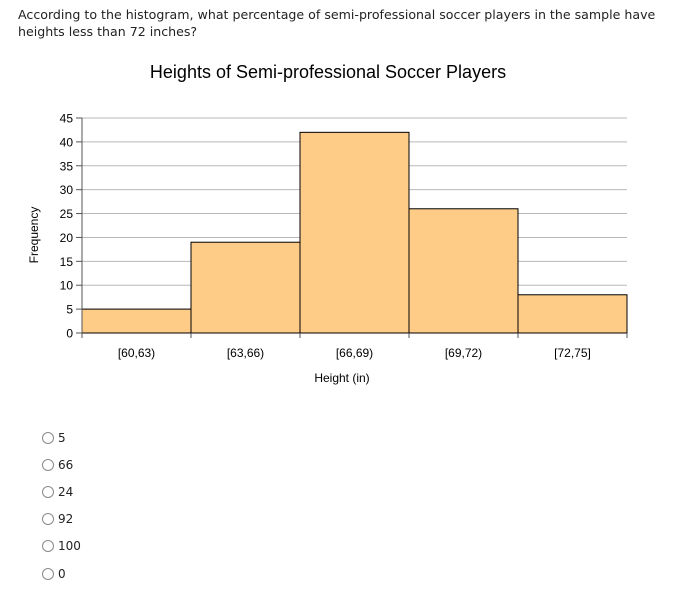 The height and width of the screenshot is (603, 687). What do you see at coordinates (67, 142) in the screenshot?
I see `y-tick-label: 40` at bounding box center [67, 142].